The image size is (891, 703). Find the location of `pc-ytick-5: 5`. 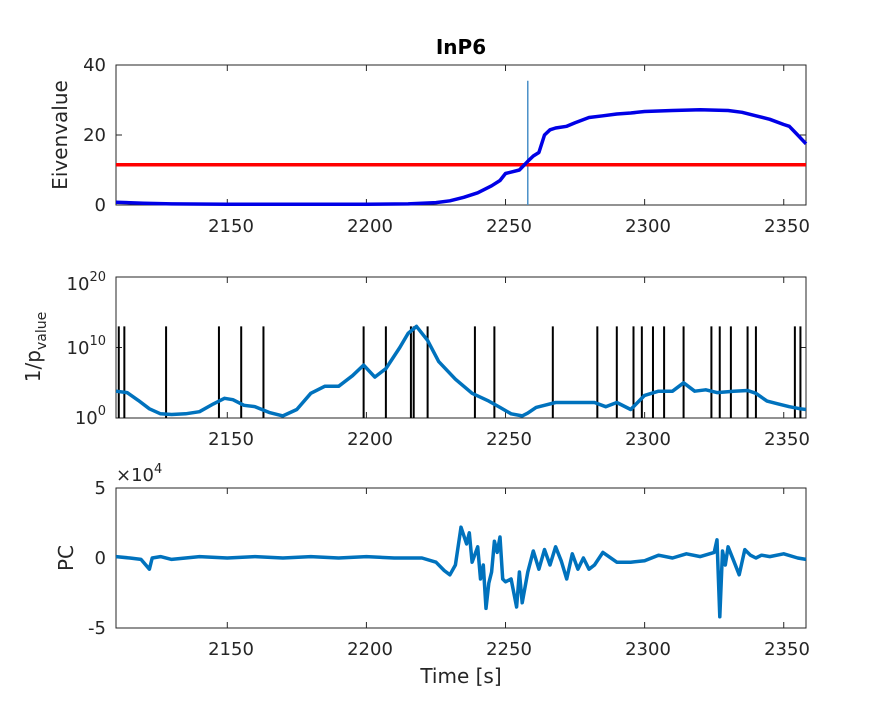

pc-ytick-5: 5 is located at coordinates (100, 488).